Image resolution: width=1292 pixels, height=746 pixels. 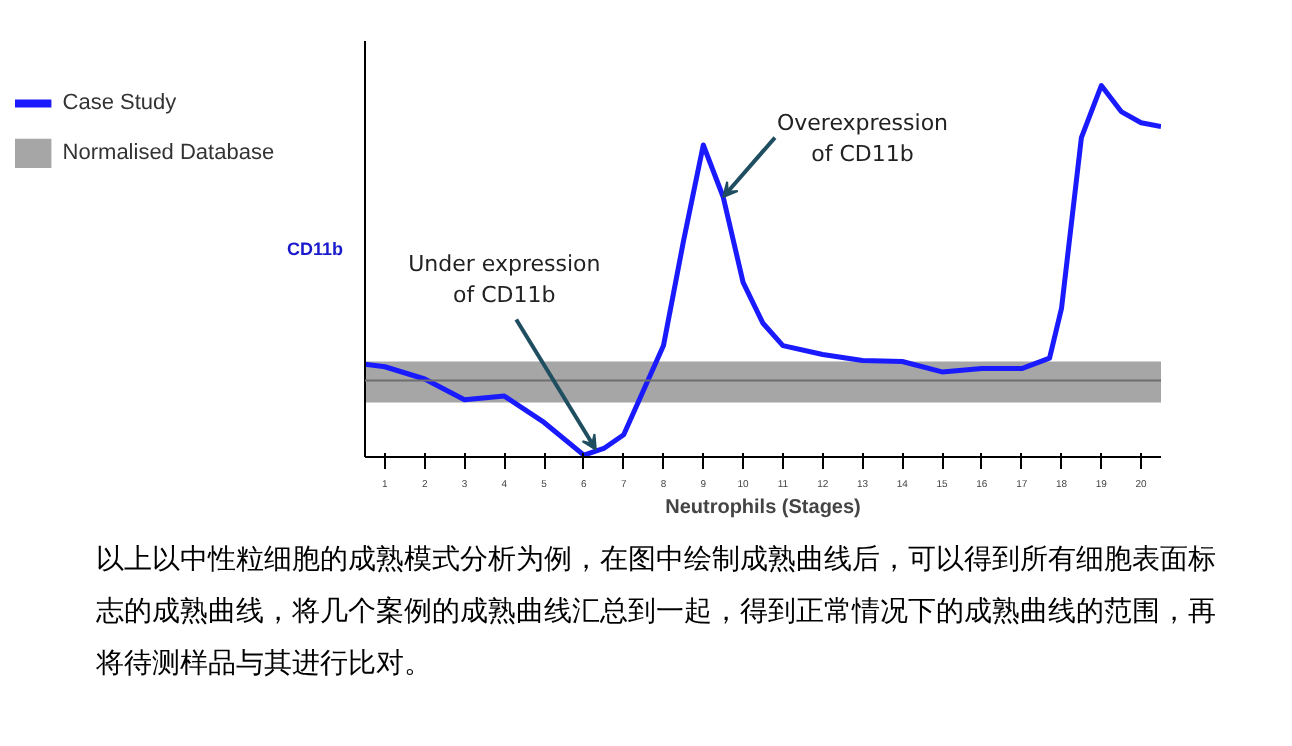 I want to click on legend-label: Normalised Database, so click(x=168, y=153).